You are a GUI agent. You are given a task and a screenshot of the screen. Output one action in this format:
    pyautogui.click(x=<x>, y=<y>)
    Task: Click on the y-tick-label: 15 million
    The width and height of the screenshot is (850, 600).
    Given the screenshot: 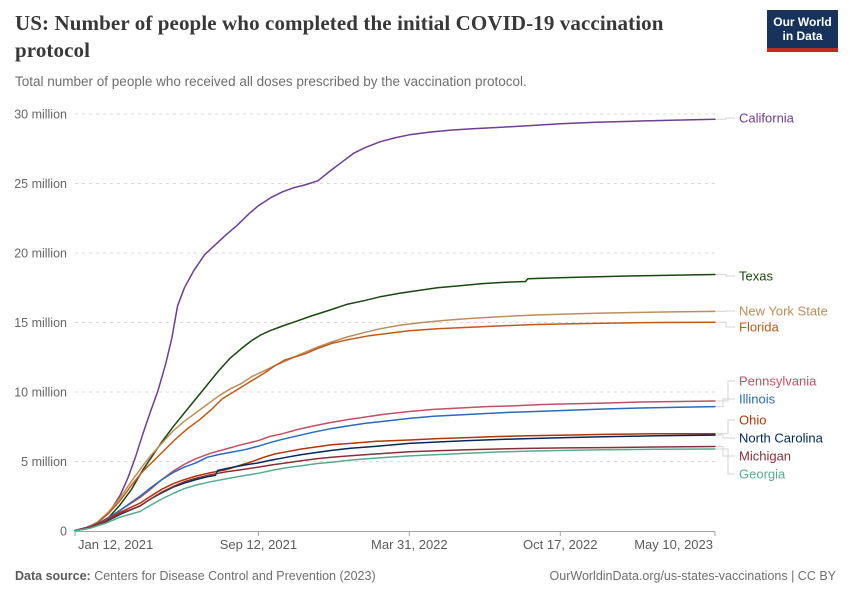 What is the action you would take?
    pyautogui.click(x=40, y=323)
    